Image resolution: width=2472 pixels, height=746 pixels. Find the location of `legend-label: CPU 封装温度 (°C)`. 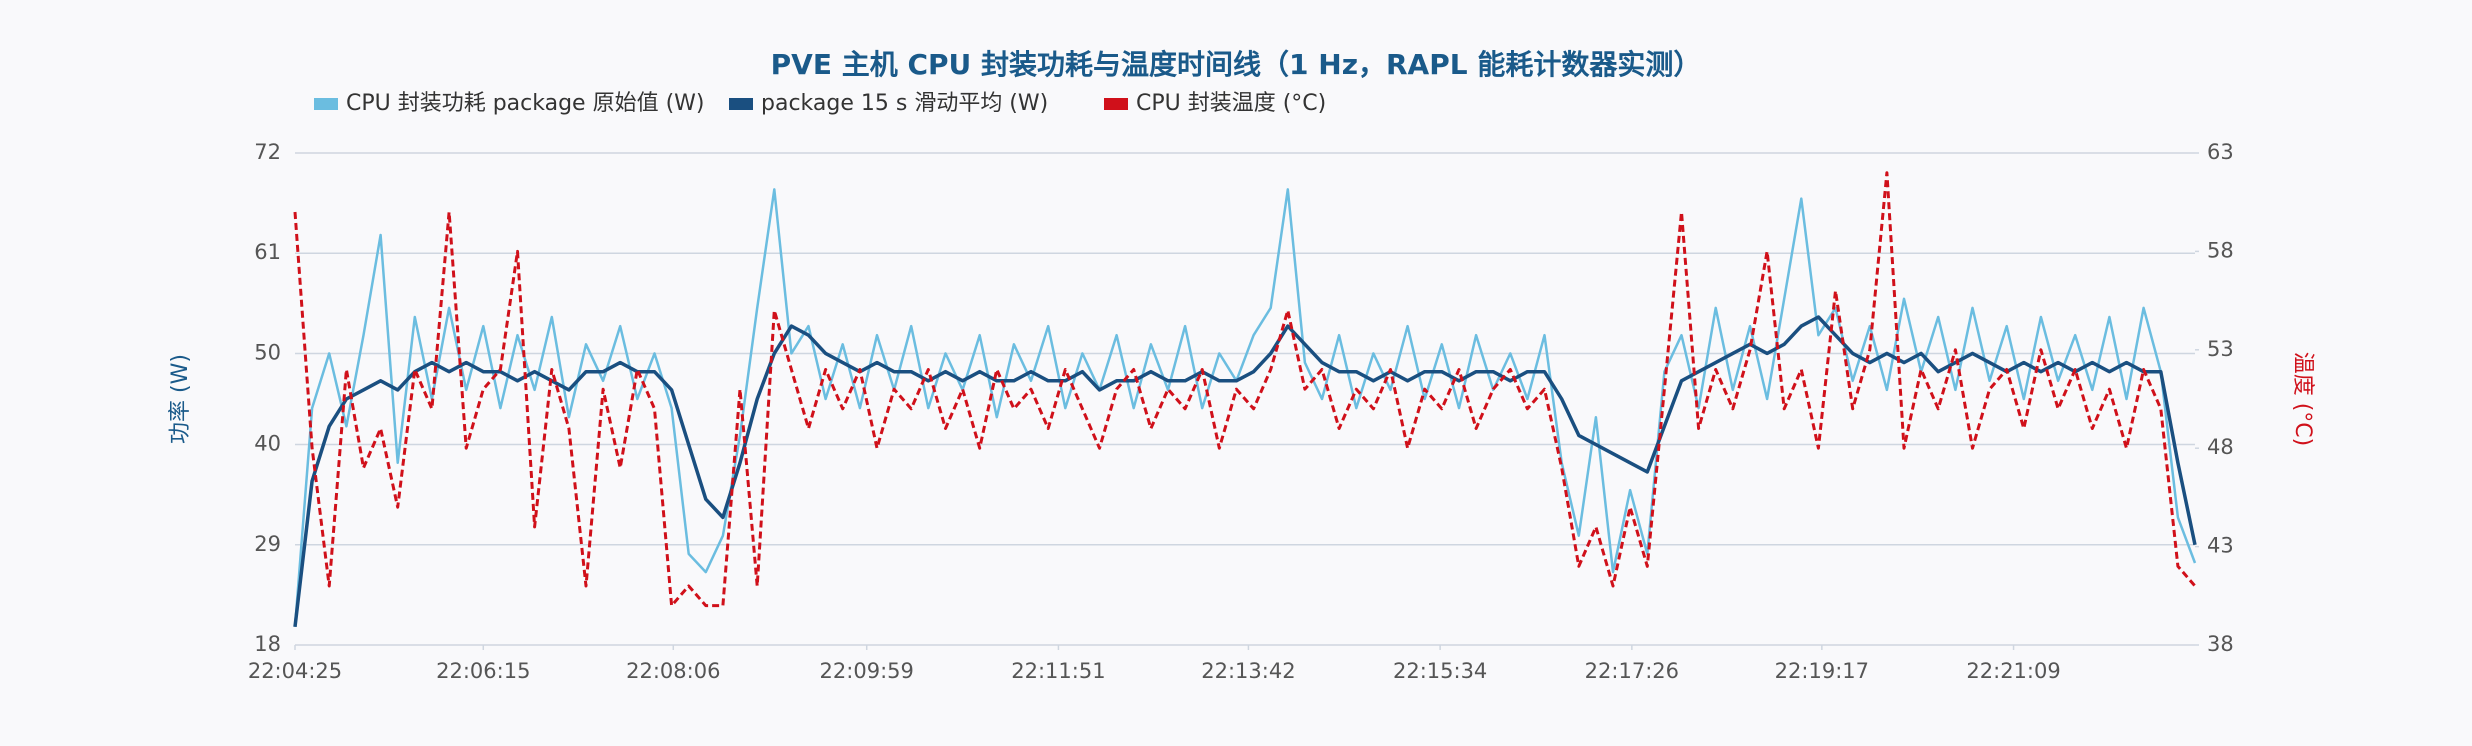

legend-label: CPU 封装温度 (°C) is located at coordinates (1231, 103).